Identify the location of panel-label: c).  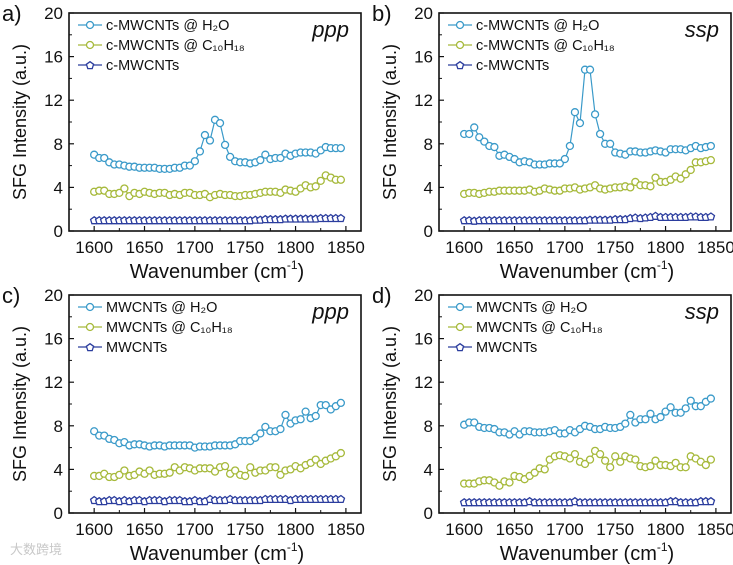
(11, 295).